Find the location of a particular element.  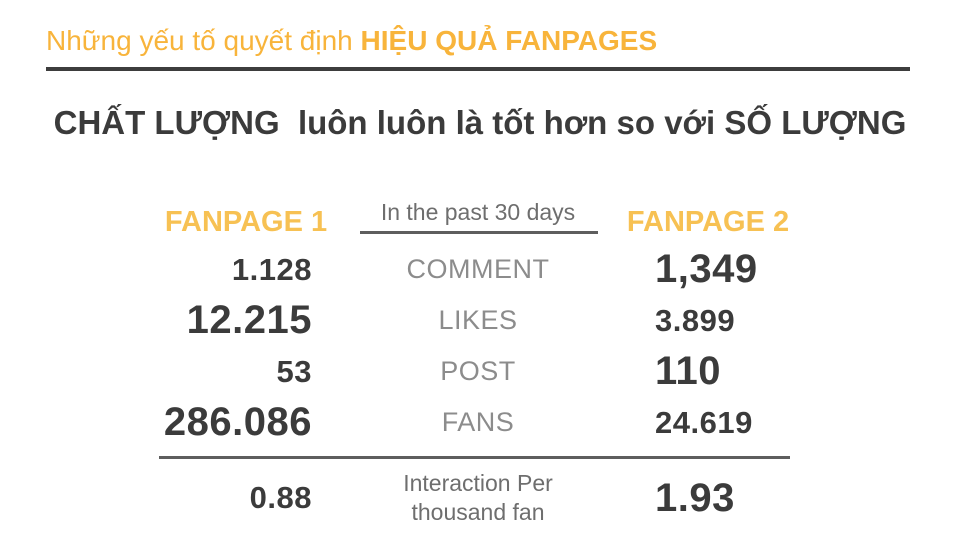

metric-row-post: 53 POST 110 is located at coordinates (480, 371).